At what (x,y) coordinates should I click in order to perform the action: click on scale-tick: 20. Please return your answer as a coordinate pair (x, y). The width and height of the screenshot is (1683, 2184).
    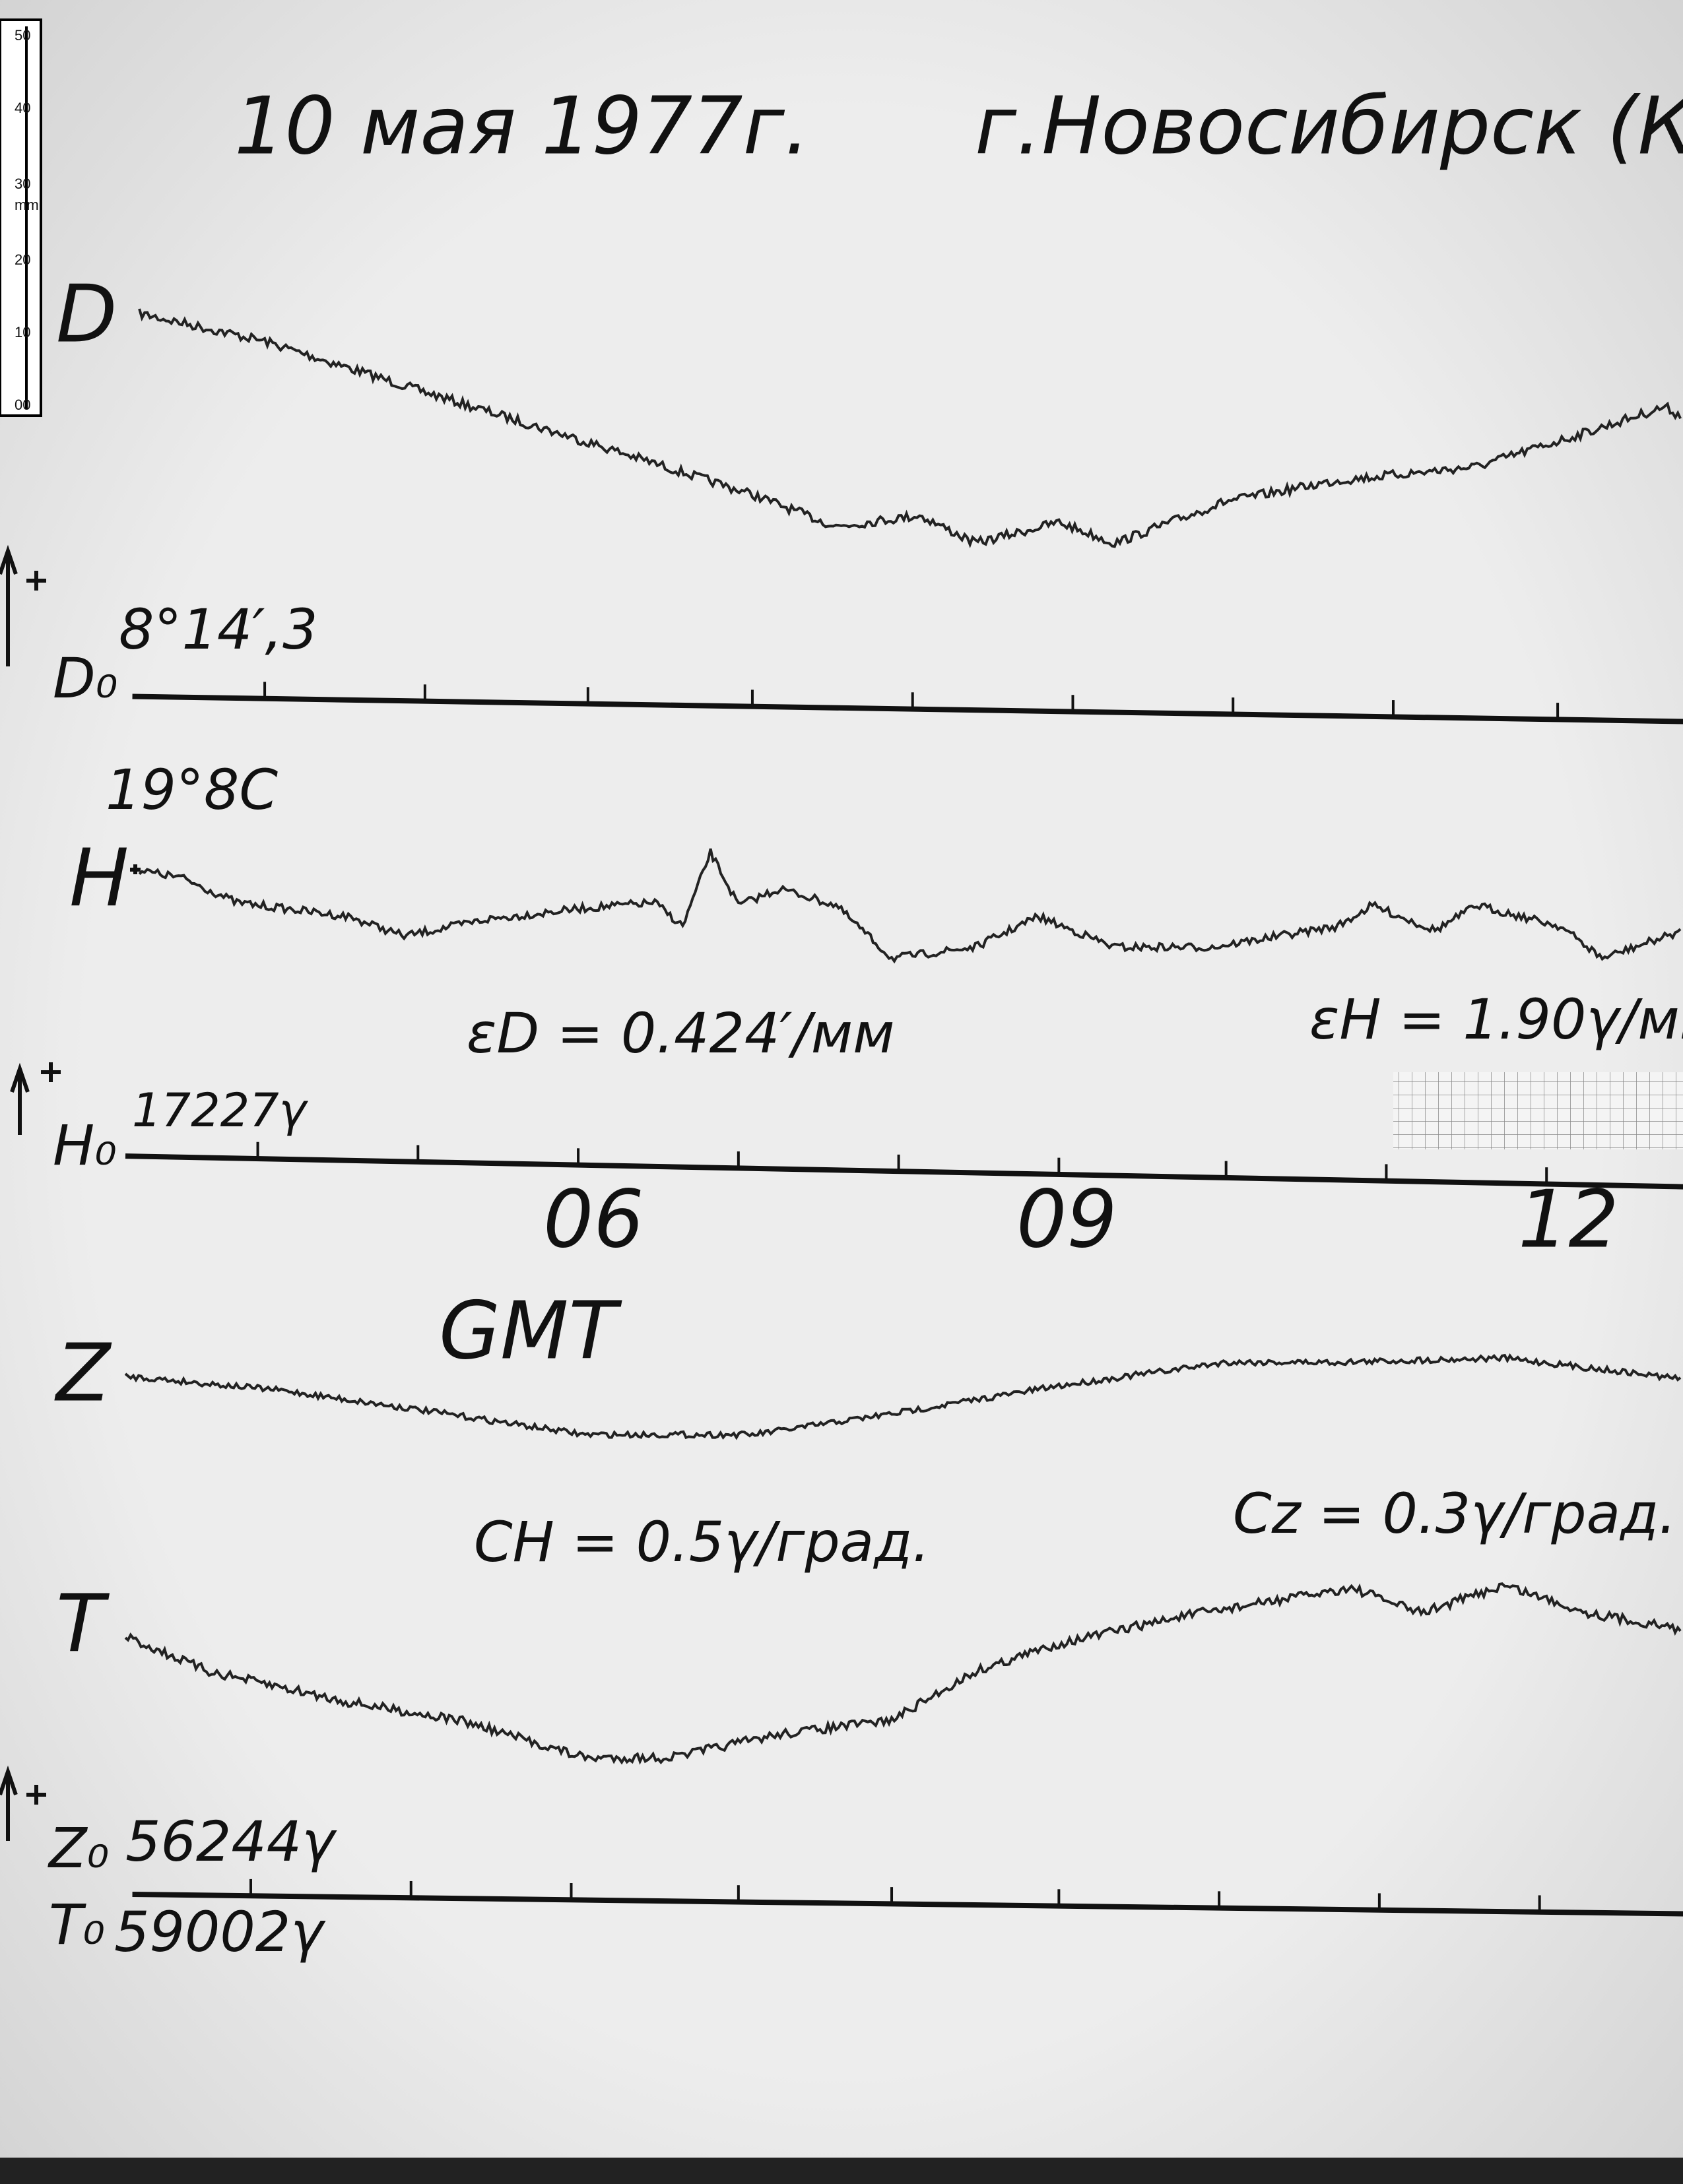
    Looking at the image, I should click on (23, 259).